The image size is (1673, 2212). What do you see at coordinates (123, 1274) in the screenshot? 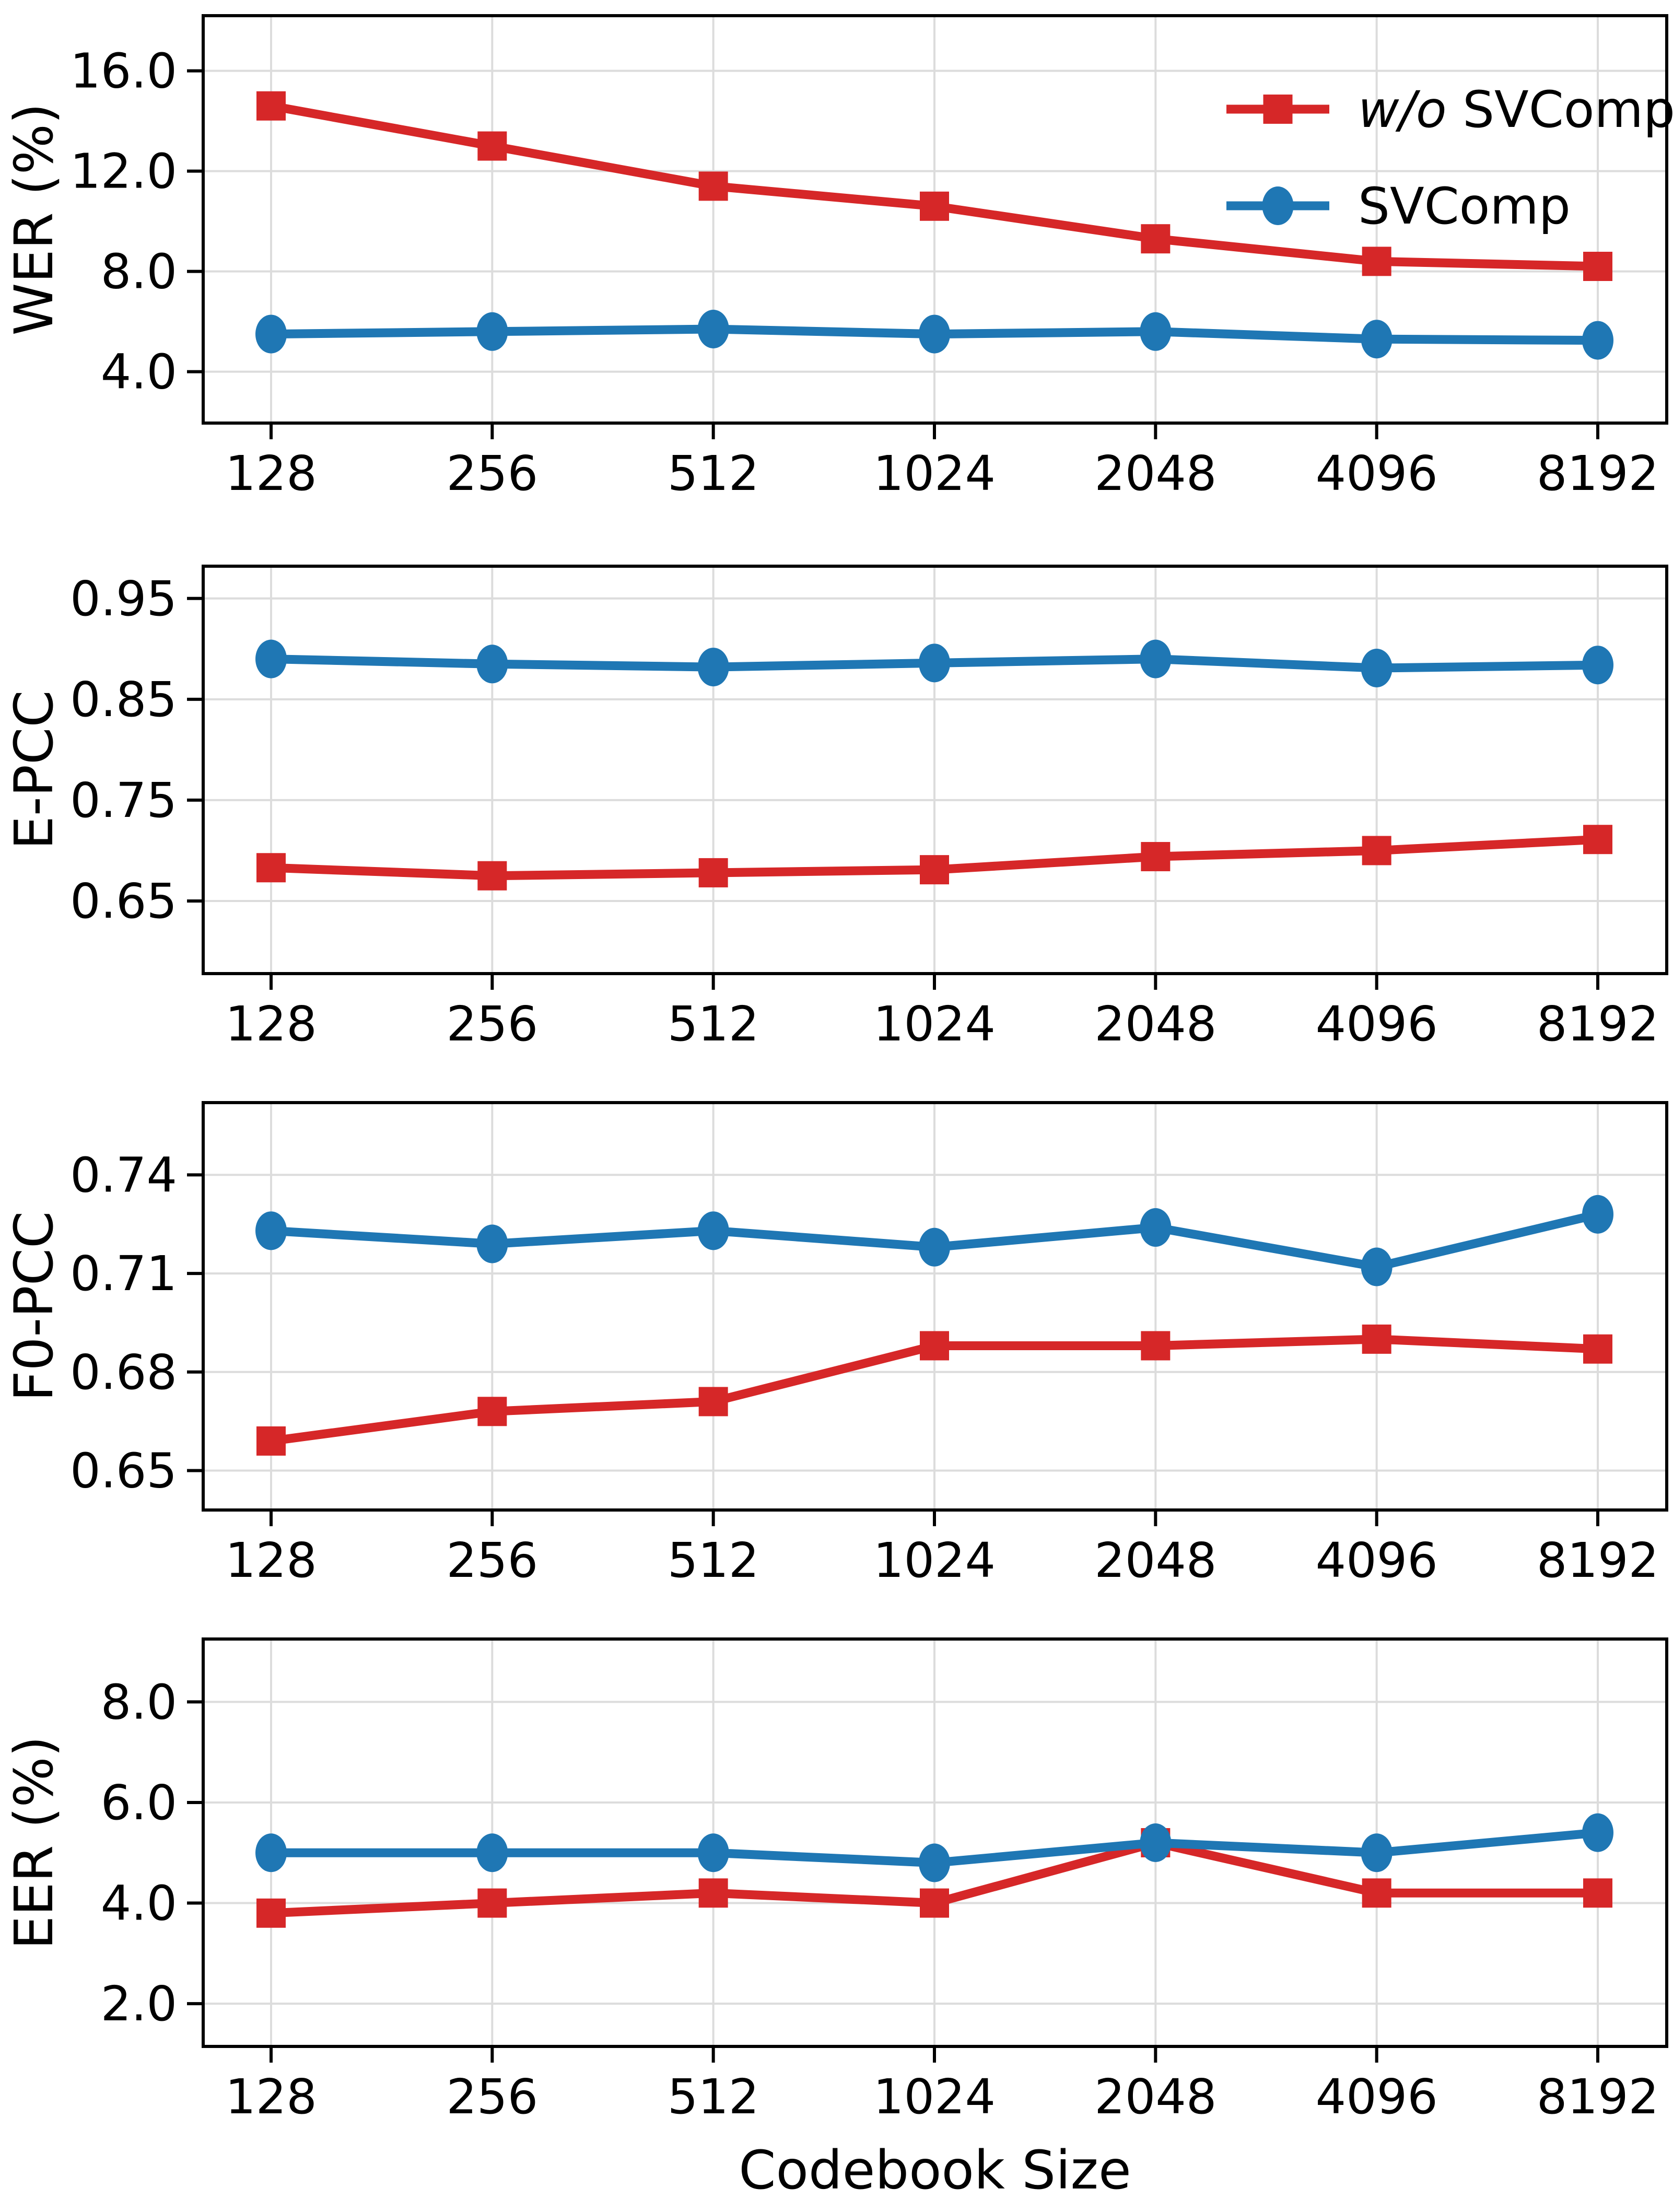
I see `y-tick-label: 0.71` at bounding box center [123, 1274].